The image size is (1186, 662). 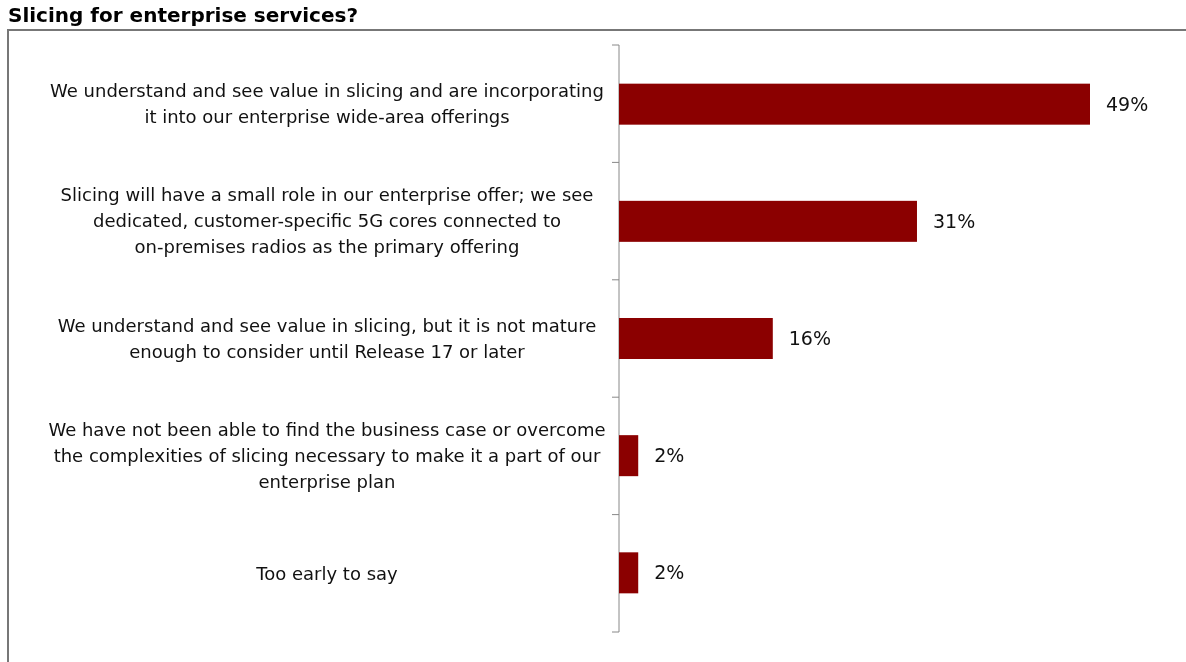 What do you see at coordinates (183, 15) in the screenshot?
I see `text: Slicing for enterprise services?` at bounding box center [183, 15].